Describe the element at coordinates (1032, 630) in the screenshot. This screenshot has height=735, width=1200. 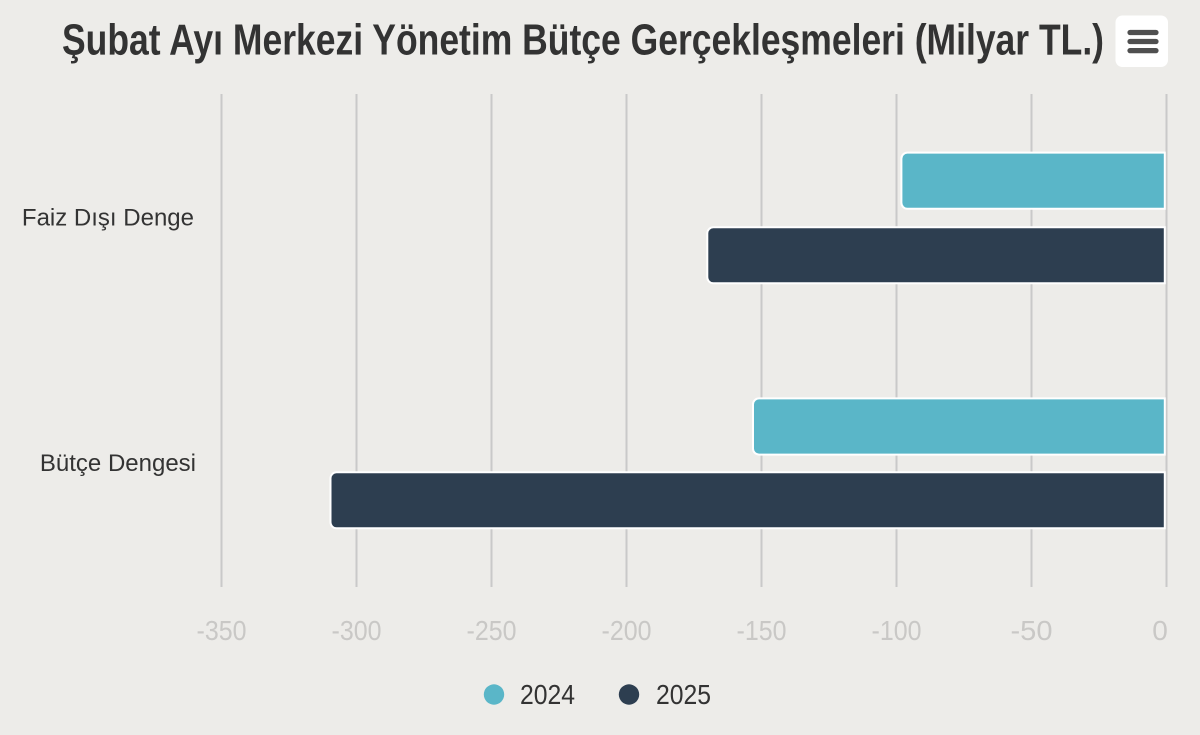
I see `svg-text: -50` at that location.